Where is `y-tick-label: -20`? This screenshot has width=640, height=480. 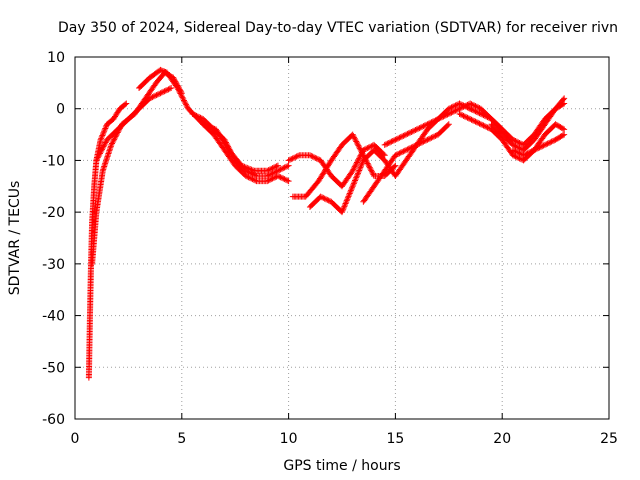
y-tick-label: -20 is located at coordinates (53, 213).